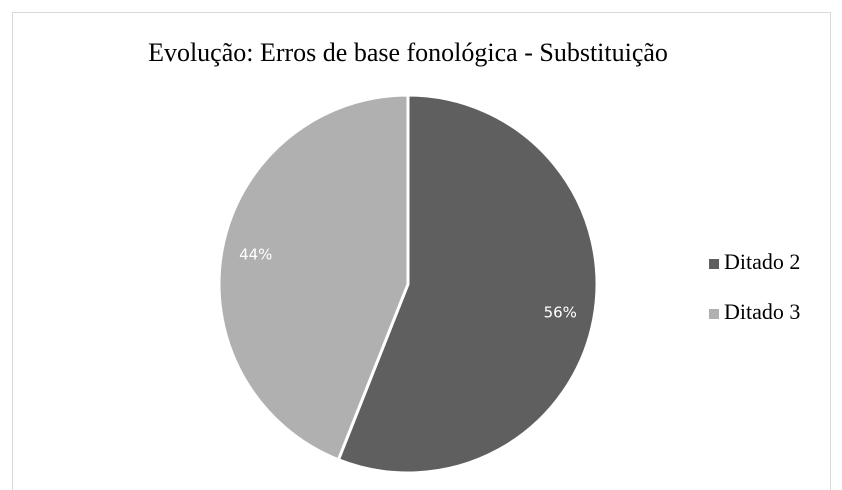  What do you see at coordinates (255, 254) in the screenshot?
I see `data-label: 44%` at bounding box center [255, 254].